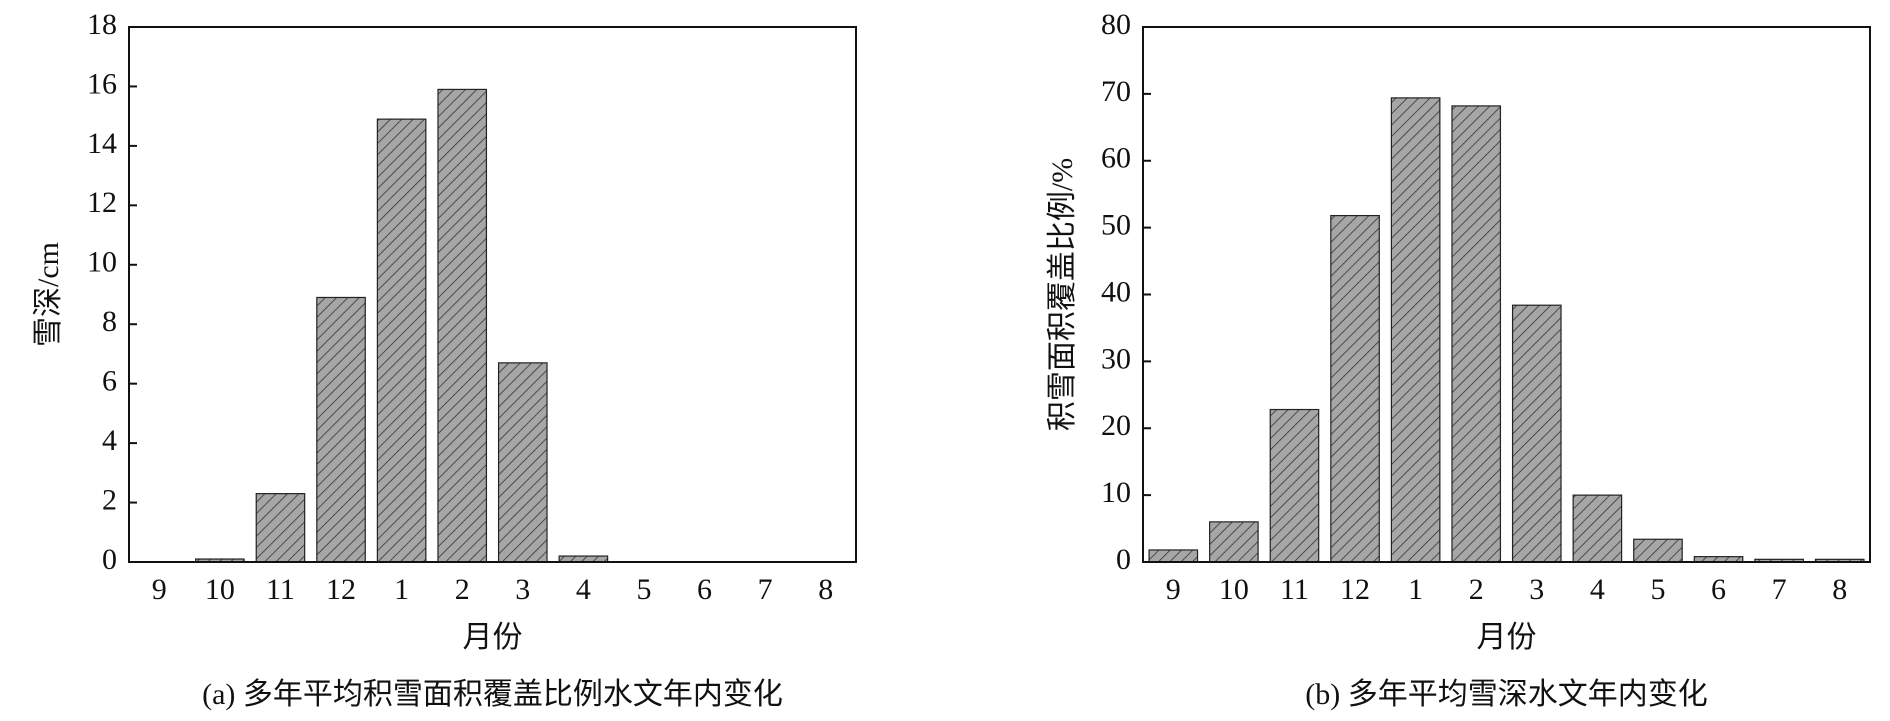 This screenshot has height=721, width=1890. What do you see at coordinates (1116, 91) in the screenshot?
I see `y-tick-label: 70` at bounding box center [1116, 91].